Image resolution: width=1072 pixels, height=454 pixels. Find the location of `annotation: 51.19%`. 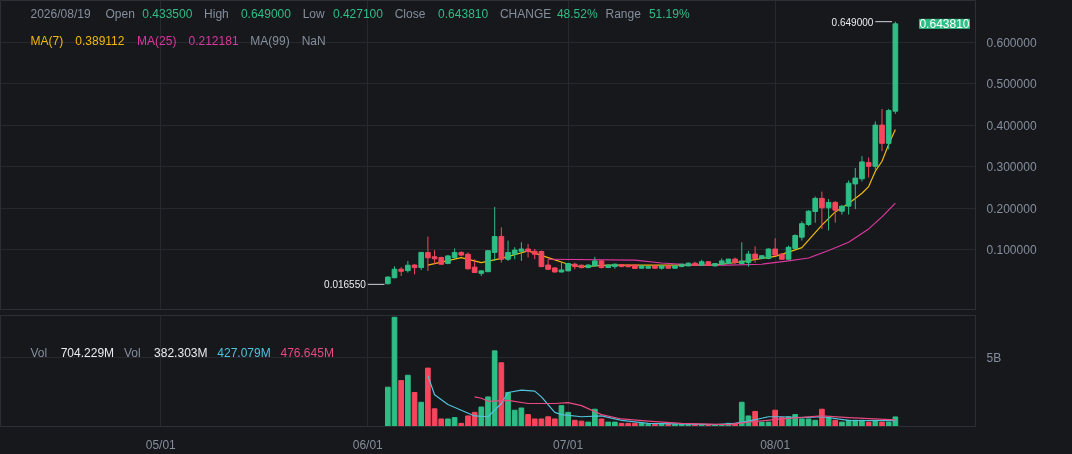

annotation: 51.19% is located at coordinates (669, 13).